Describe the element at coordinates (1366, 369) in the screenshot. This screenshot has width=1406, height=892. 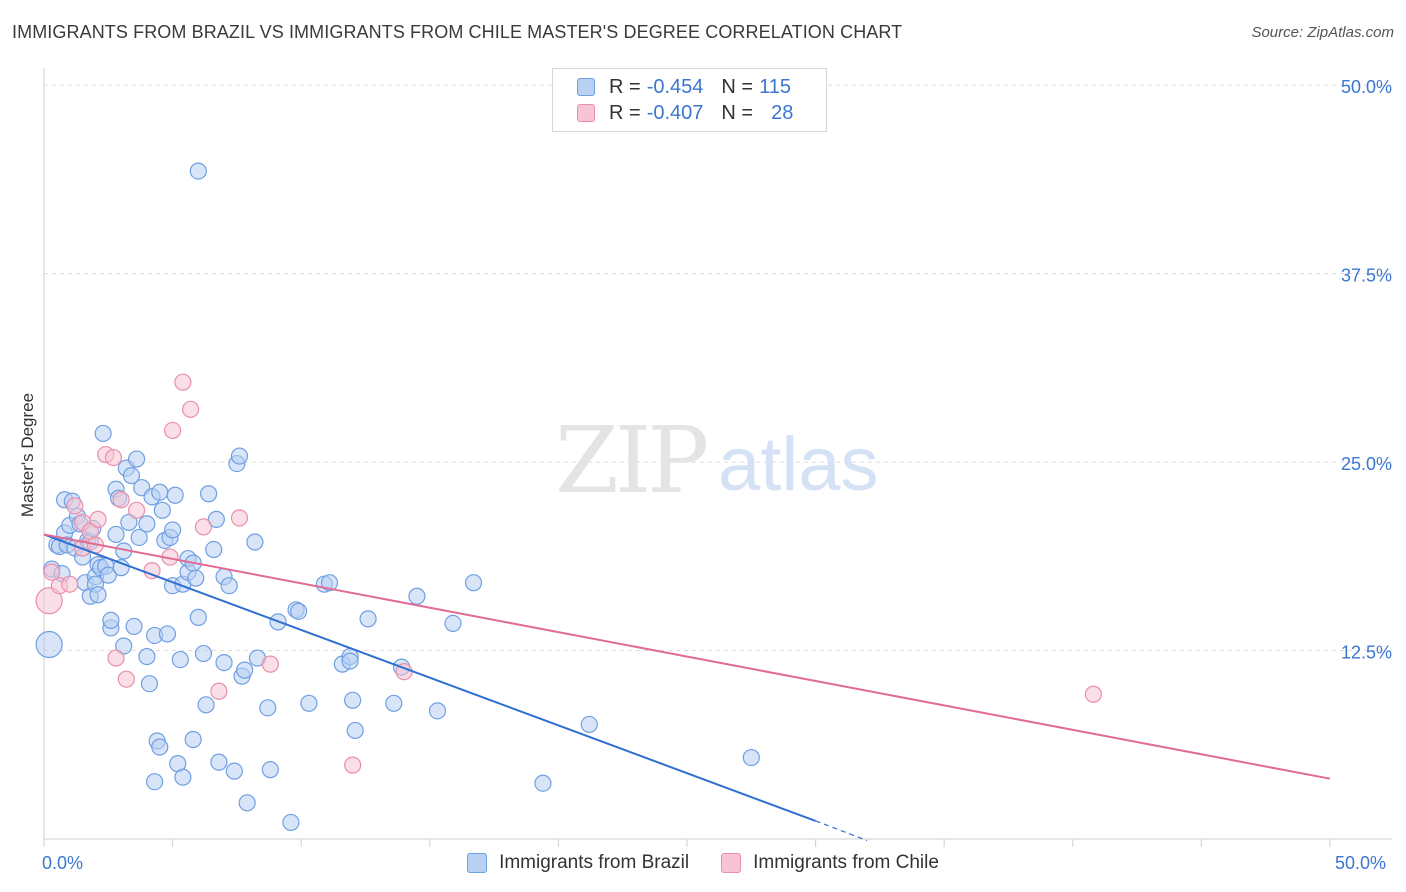
I see `y-tick-labels: 12.5% 25.0% 37.5% 50.0%` at that location.